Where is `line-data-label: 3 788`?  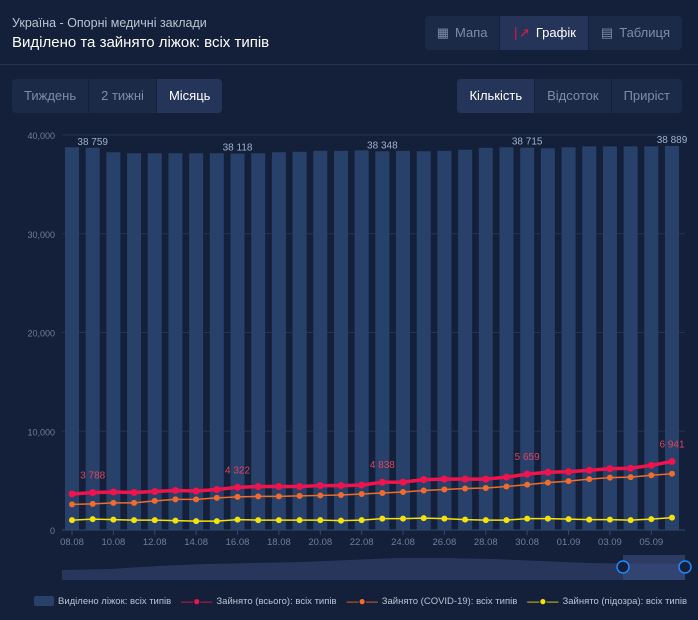
line-data-label: 3 788 is located at coordinates (92, 476).